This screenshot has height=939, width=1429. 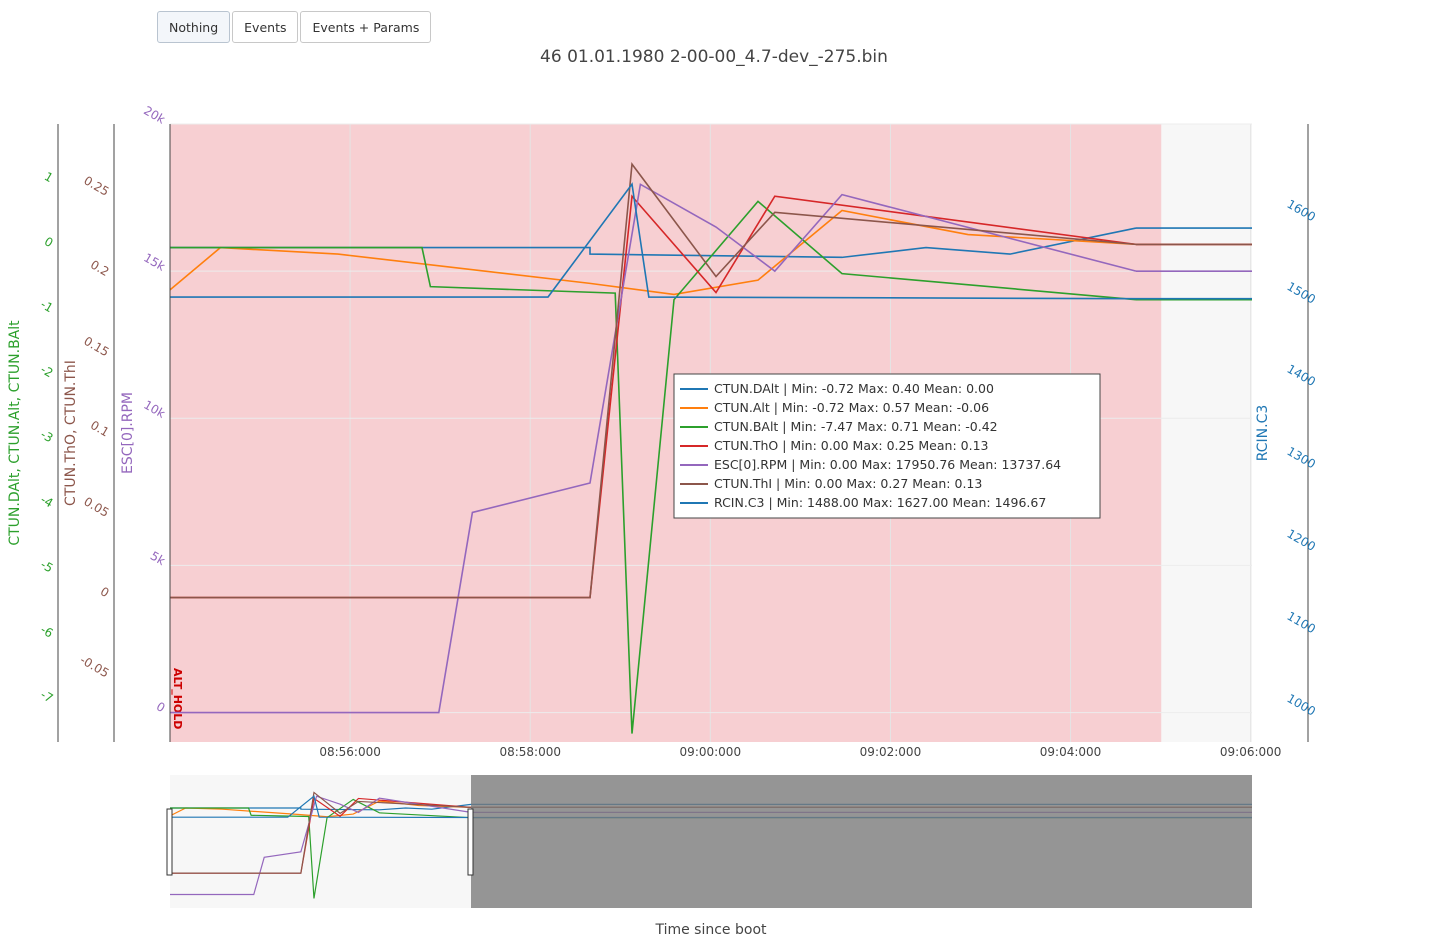 I want to click on range-slider-mask, so click(x=861, y=841).